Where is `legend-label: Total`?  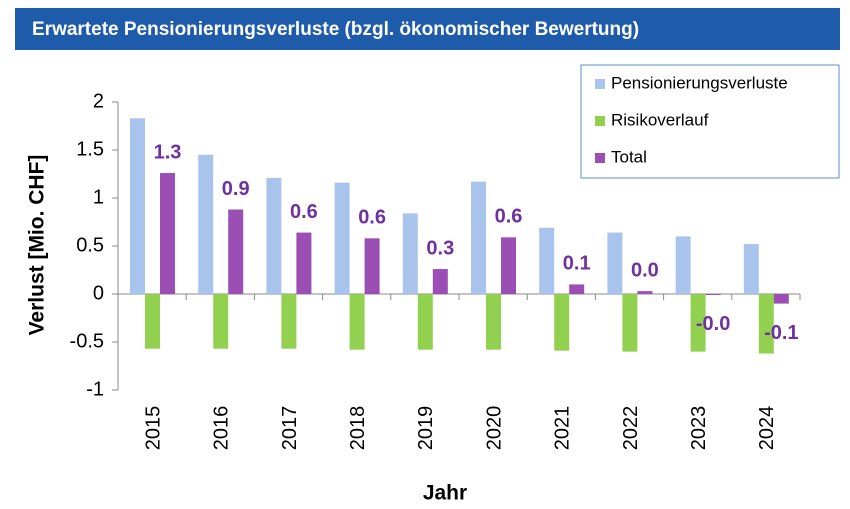
legend-label: Total is located at coordinates (629, 156).